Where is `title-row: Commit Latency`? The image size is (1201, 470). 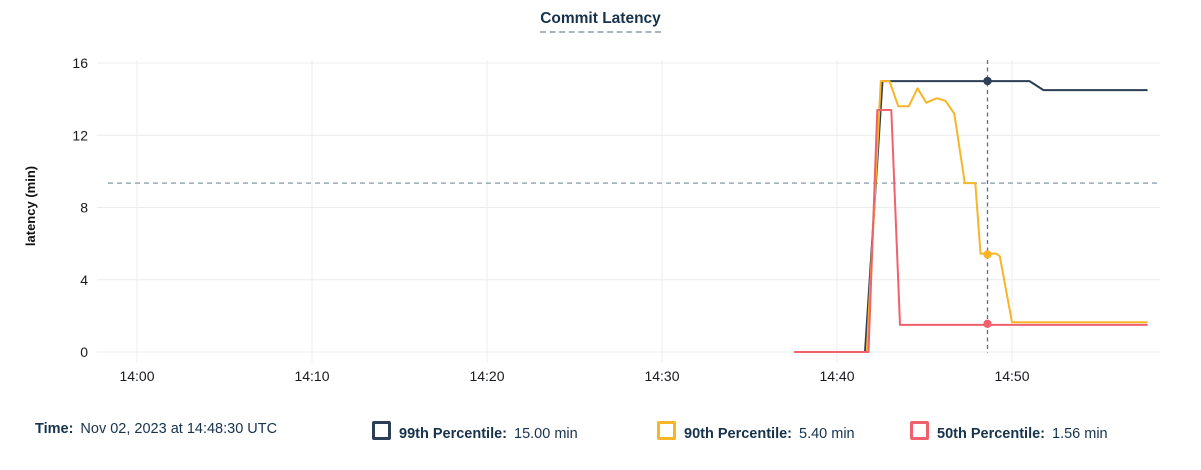 title-row: Commit Latency is located at coordinates (600, 21).